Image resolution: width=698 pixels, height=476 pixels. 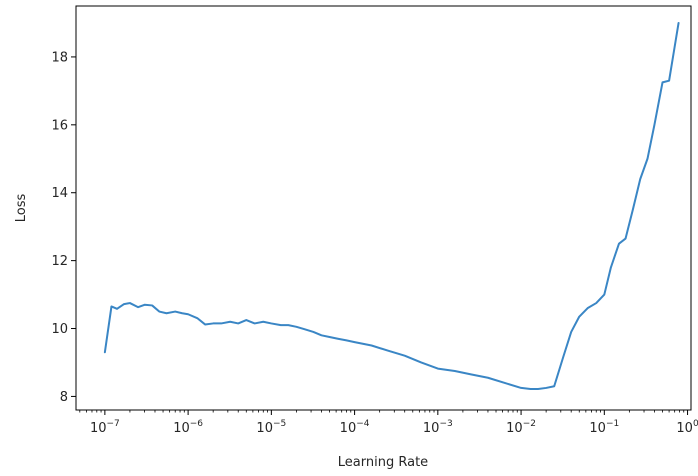 I want to click on x-tick-label: 10⁻⁵, so click(x=271, y=427).